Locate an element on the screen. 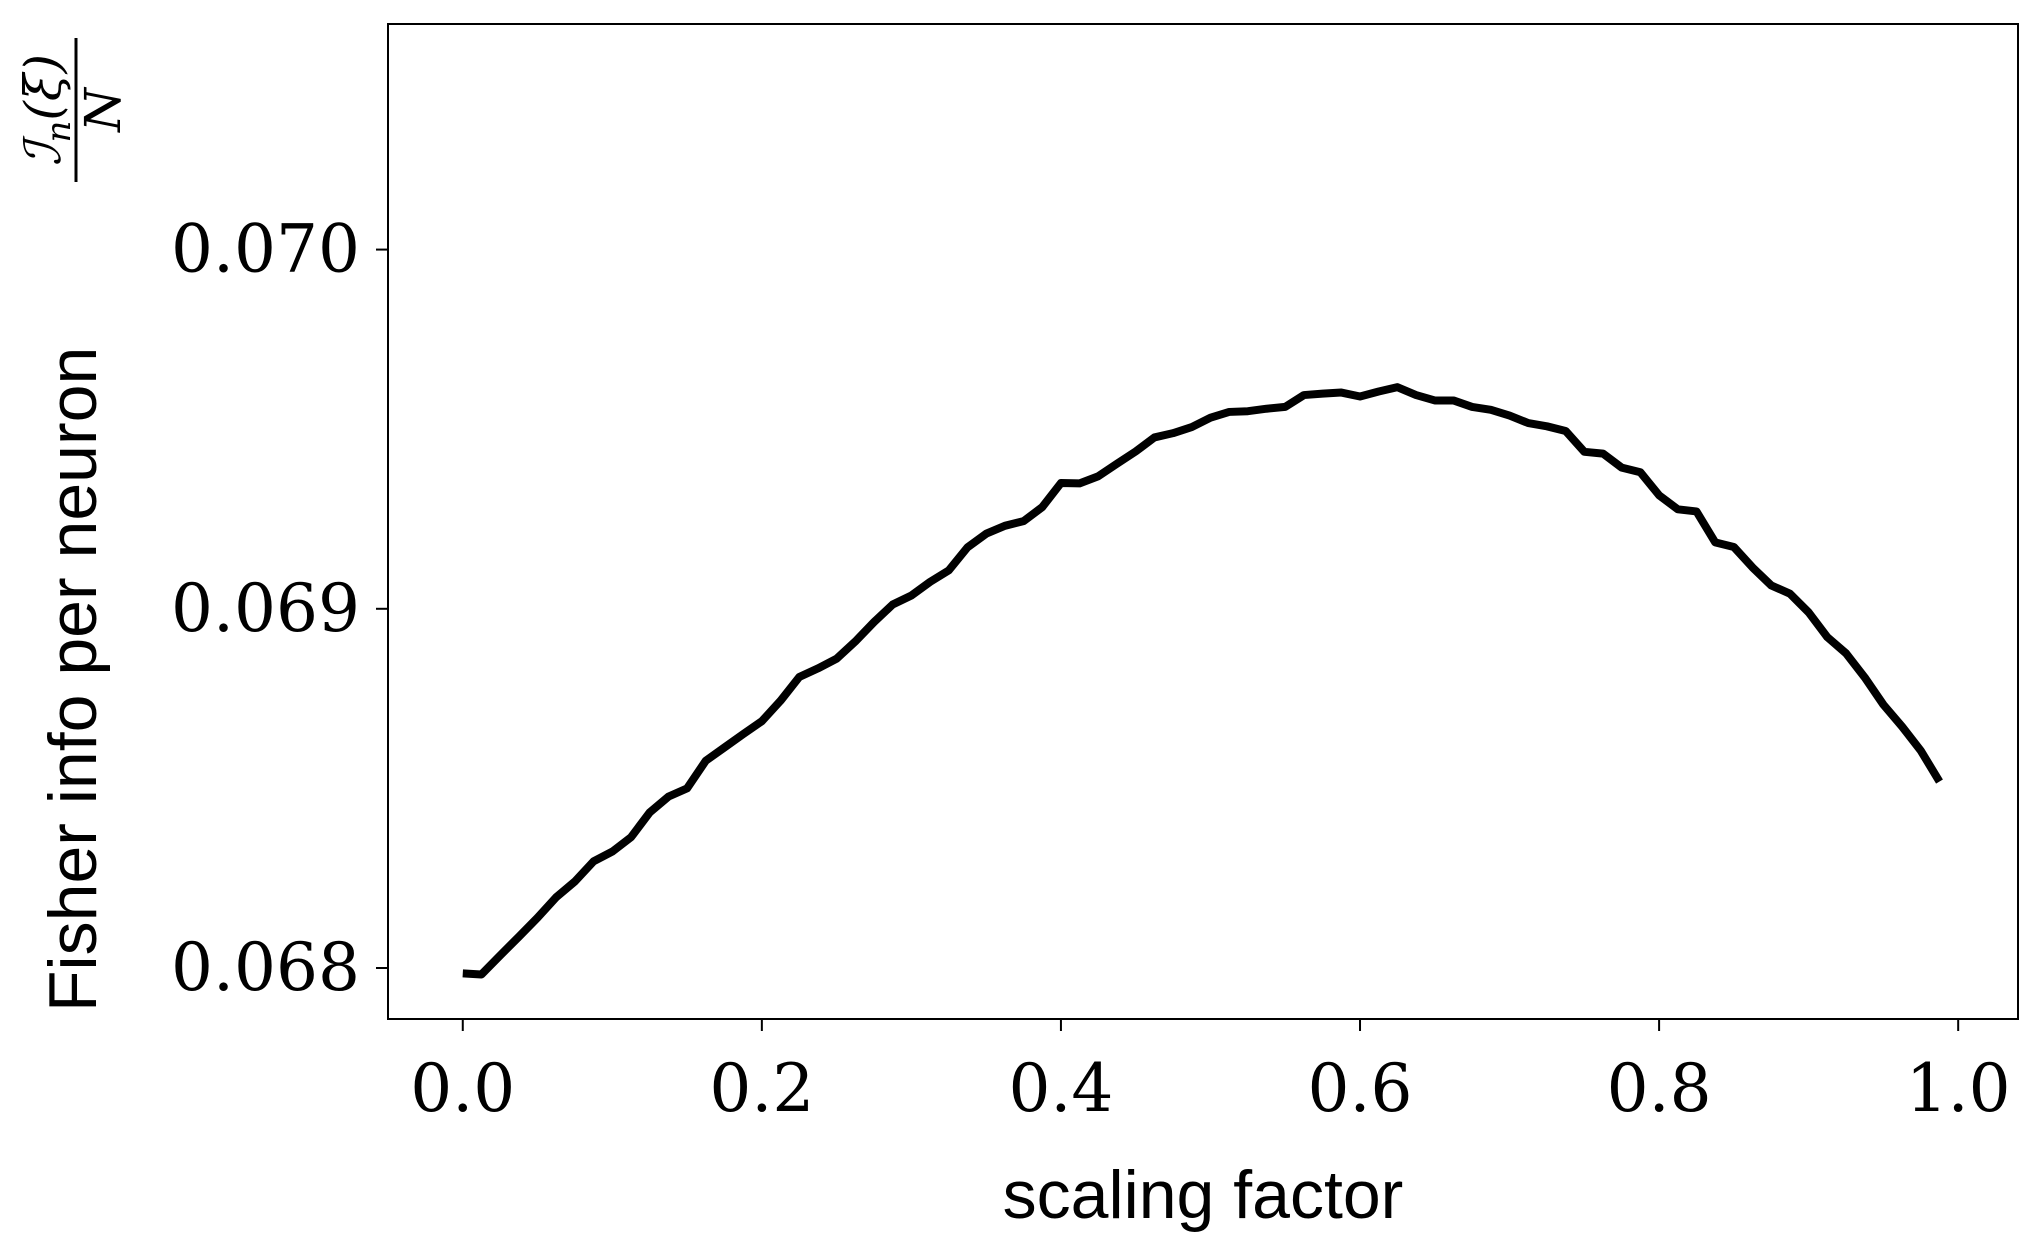 Image resolution: width=2040 pixels, height=1260 pixels. y-axis-ticks: 0.068 0.069 0.070 is located at coordinates (279, 608).